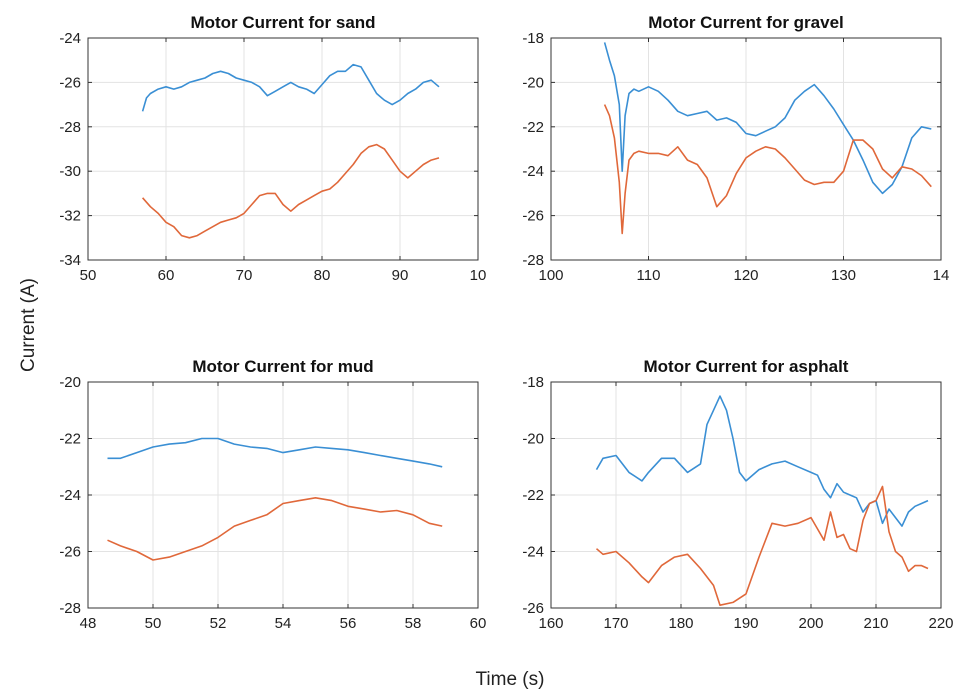  I want to click on x-tick-label: 130, so click(843, 275).